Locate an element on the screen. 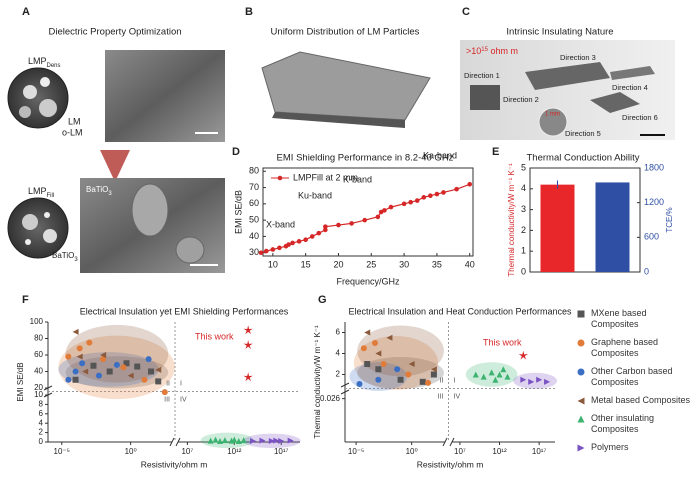  annotation: K-band is located at coordinates (357, 179).